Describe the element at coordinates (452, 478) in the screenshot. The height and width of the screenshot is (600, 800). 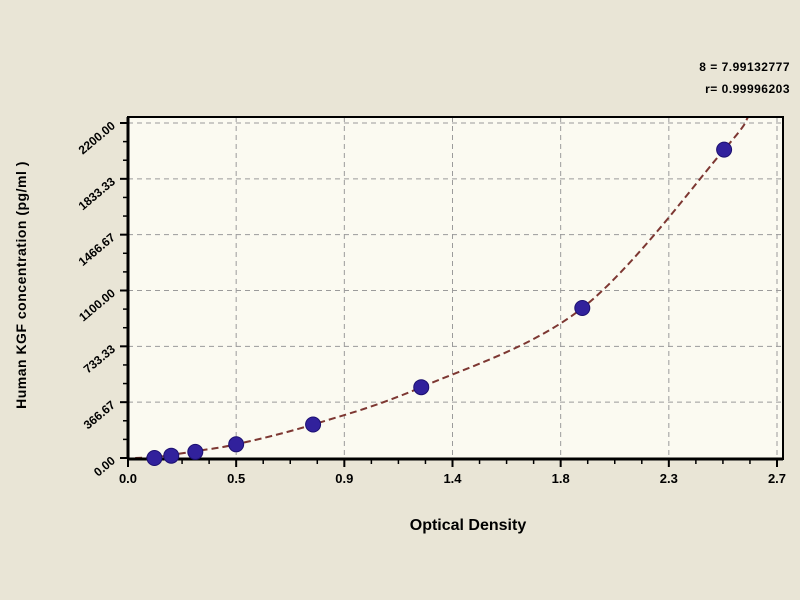
I see `x-tick-label: 1.4` at that location.